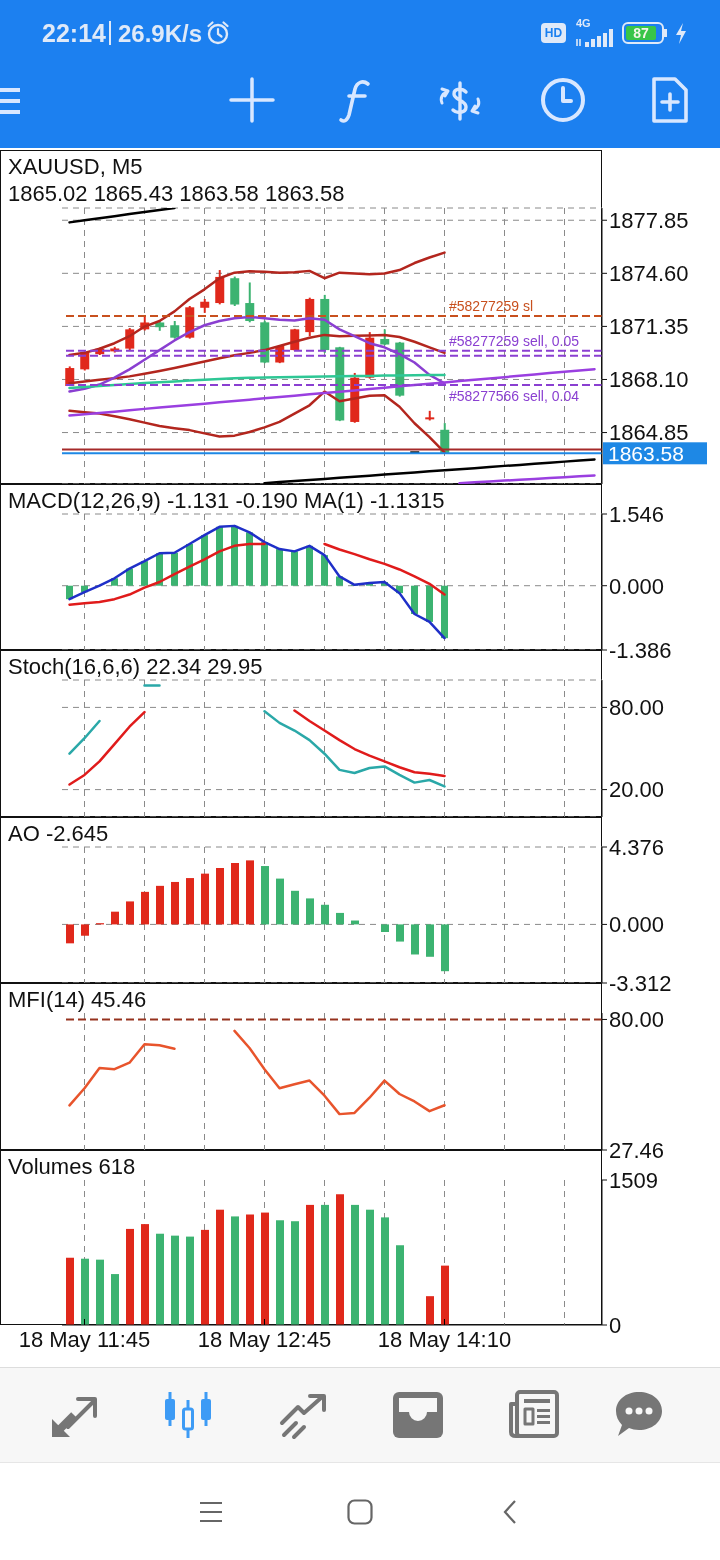 The image size is (720, 1560). What do you see at coordinates (75, 166) in the screenshot?
I see `chart-title: XAUUSD, M5` at bounding box center [75, 166].